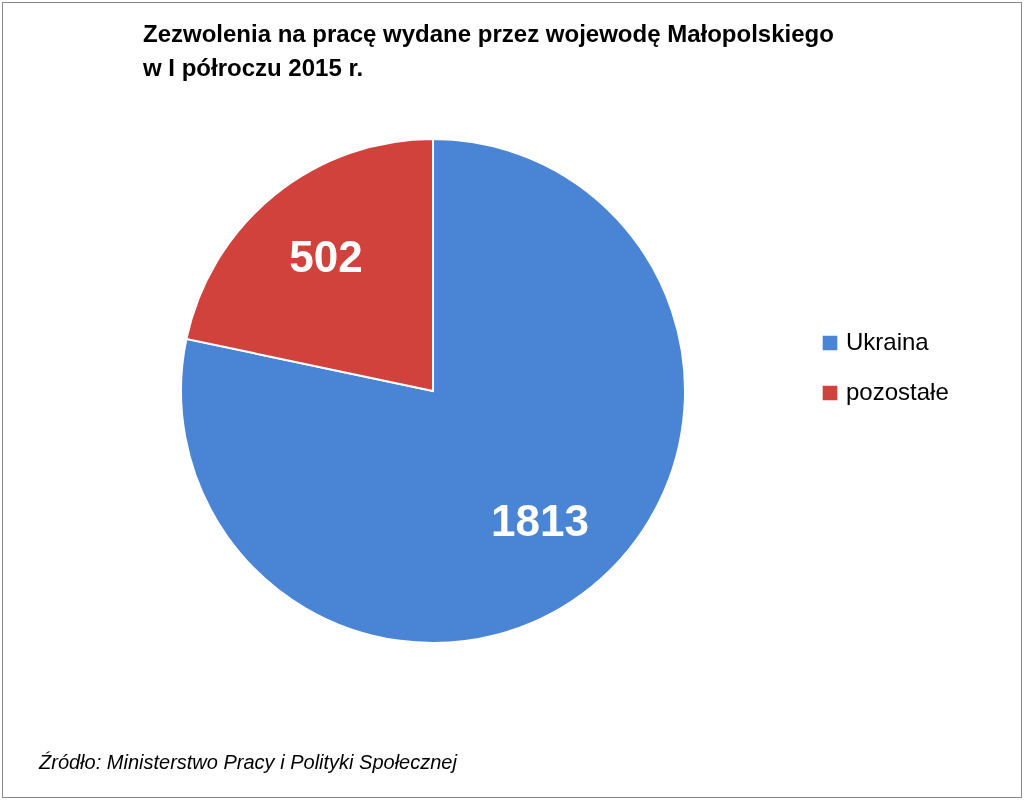  I want to click on legend-label: pozostałe, so click(897, 391).